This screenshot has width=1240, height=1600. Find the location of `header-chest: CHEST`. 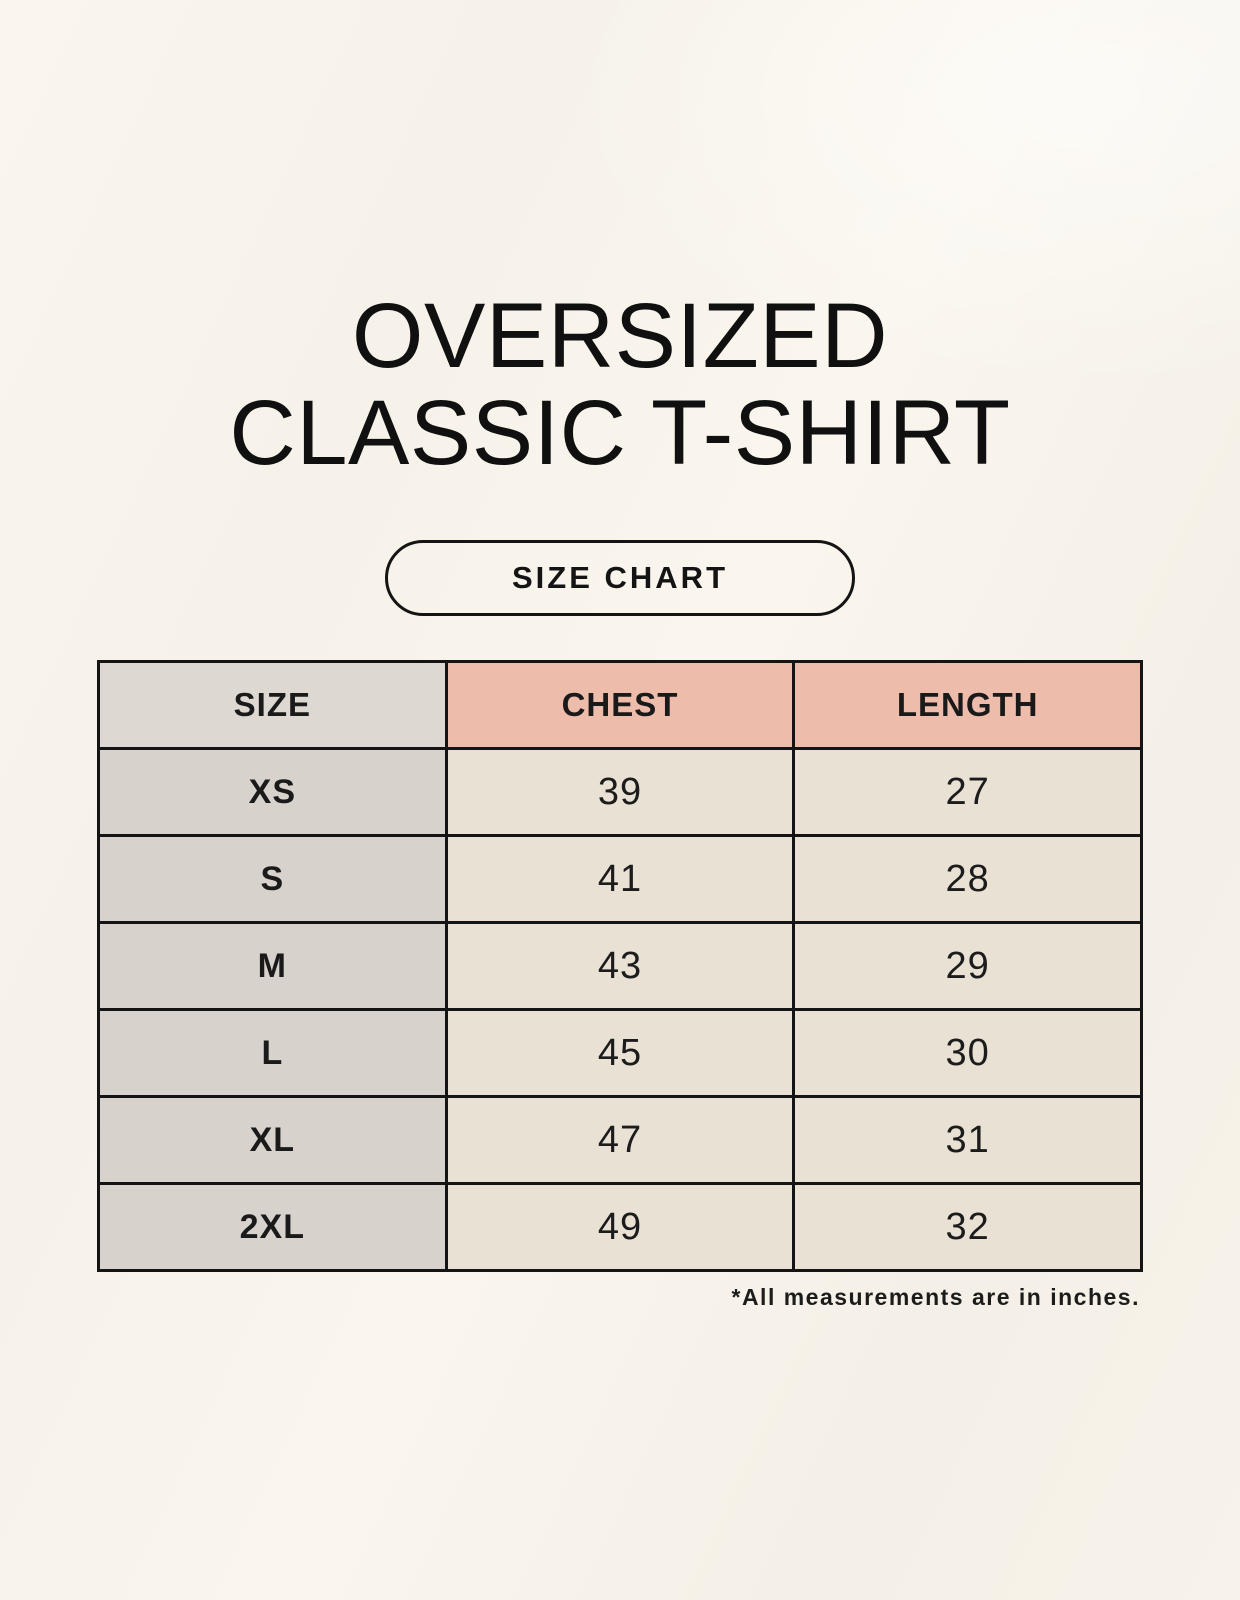

header-chest: CHEST is located at coordinates (620, 705).